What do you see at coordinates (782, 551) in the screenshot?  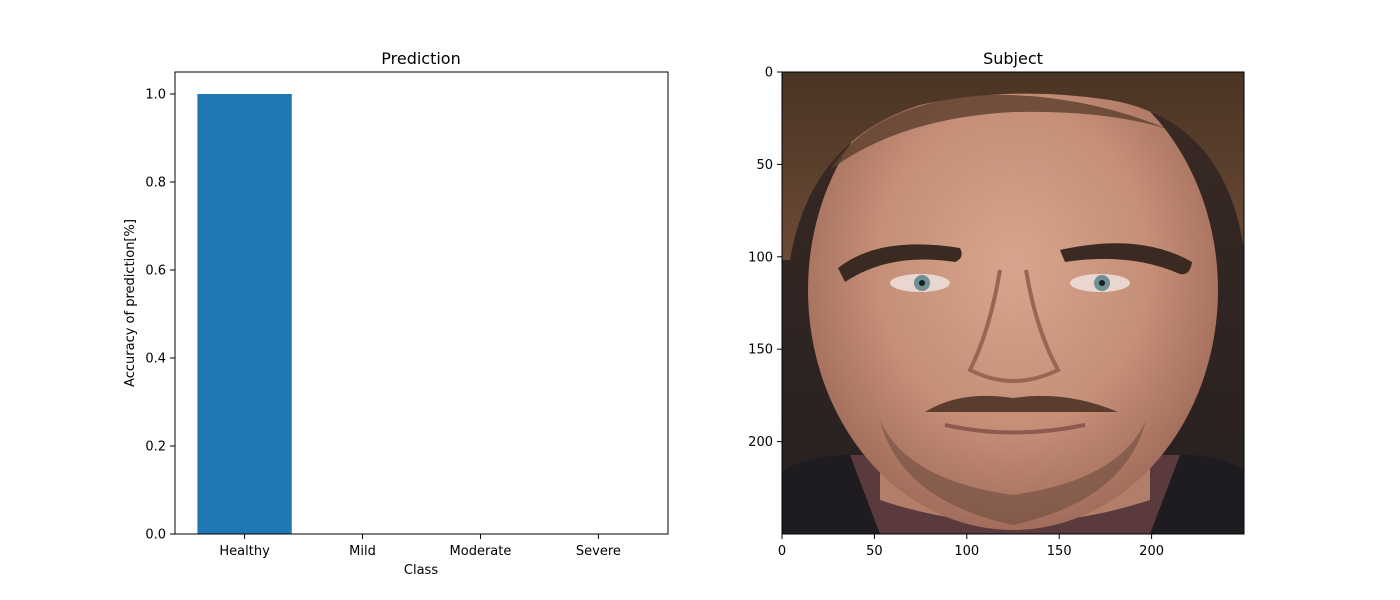 I see `image-x-tick-label: 0` at bounding box center [782, 551].